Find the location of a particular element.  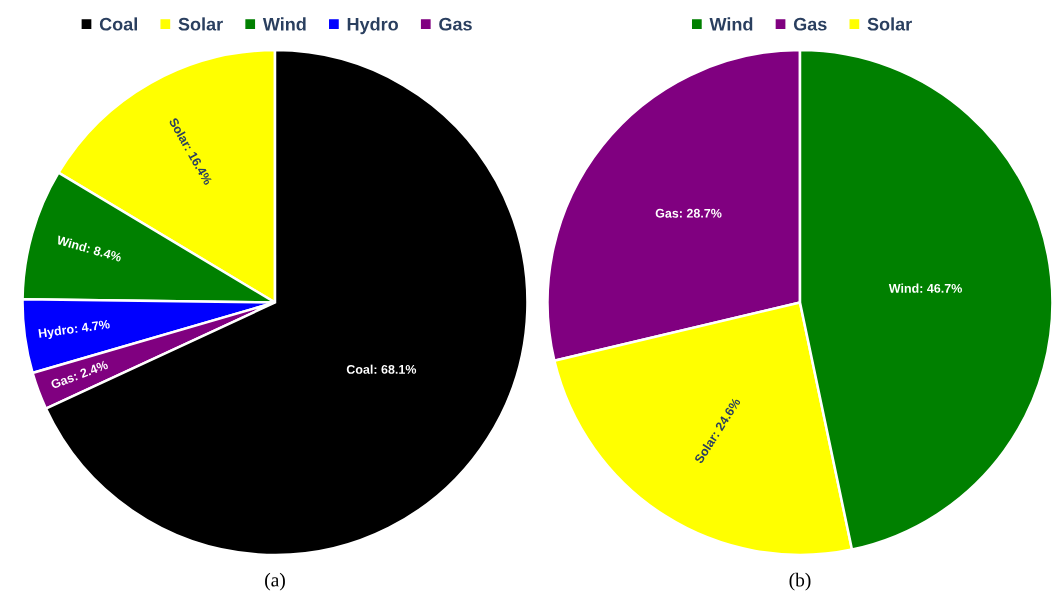

data-label: Wind: 8.4% is located at coordinates (89, 248).